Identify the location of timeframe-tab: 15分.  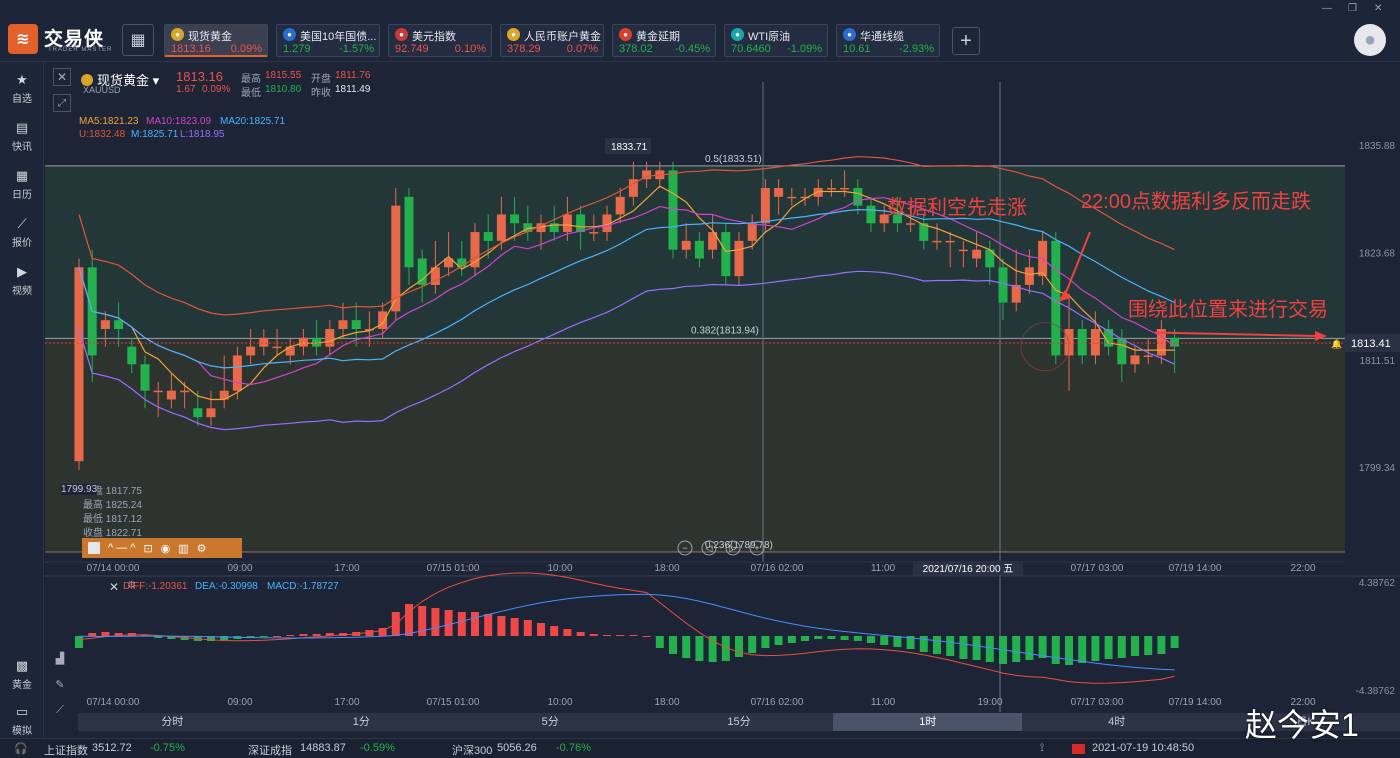
(739, 722).